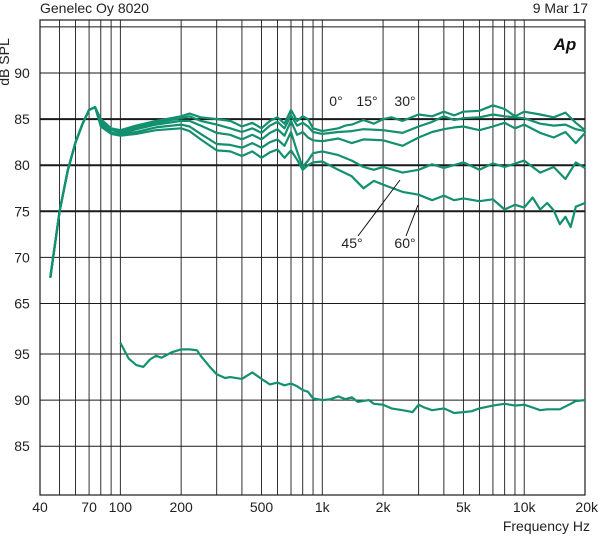  Describe the element at coordinates (404, 101) in the screenshot. I see `curve-label: 30°` at that location.